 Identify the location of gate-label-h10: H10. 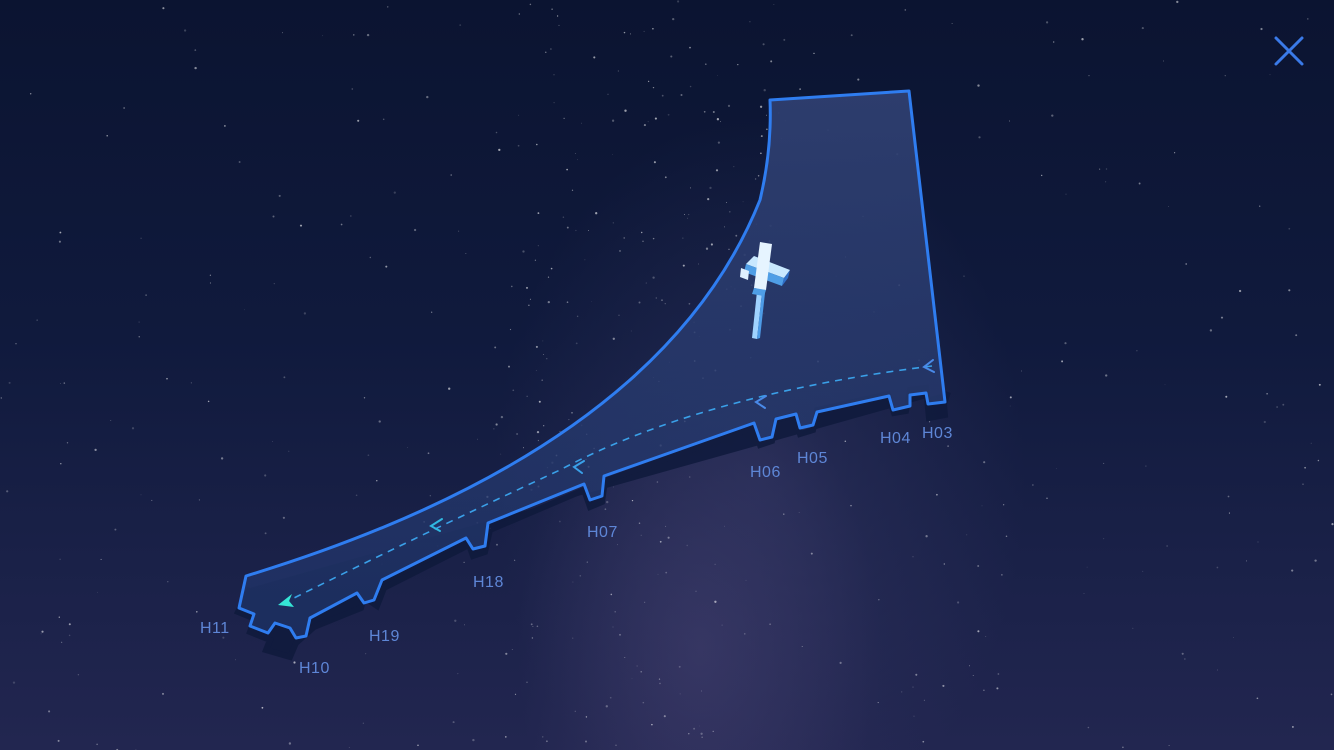
(314, 668).